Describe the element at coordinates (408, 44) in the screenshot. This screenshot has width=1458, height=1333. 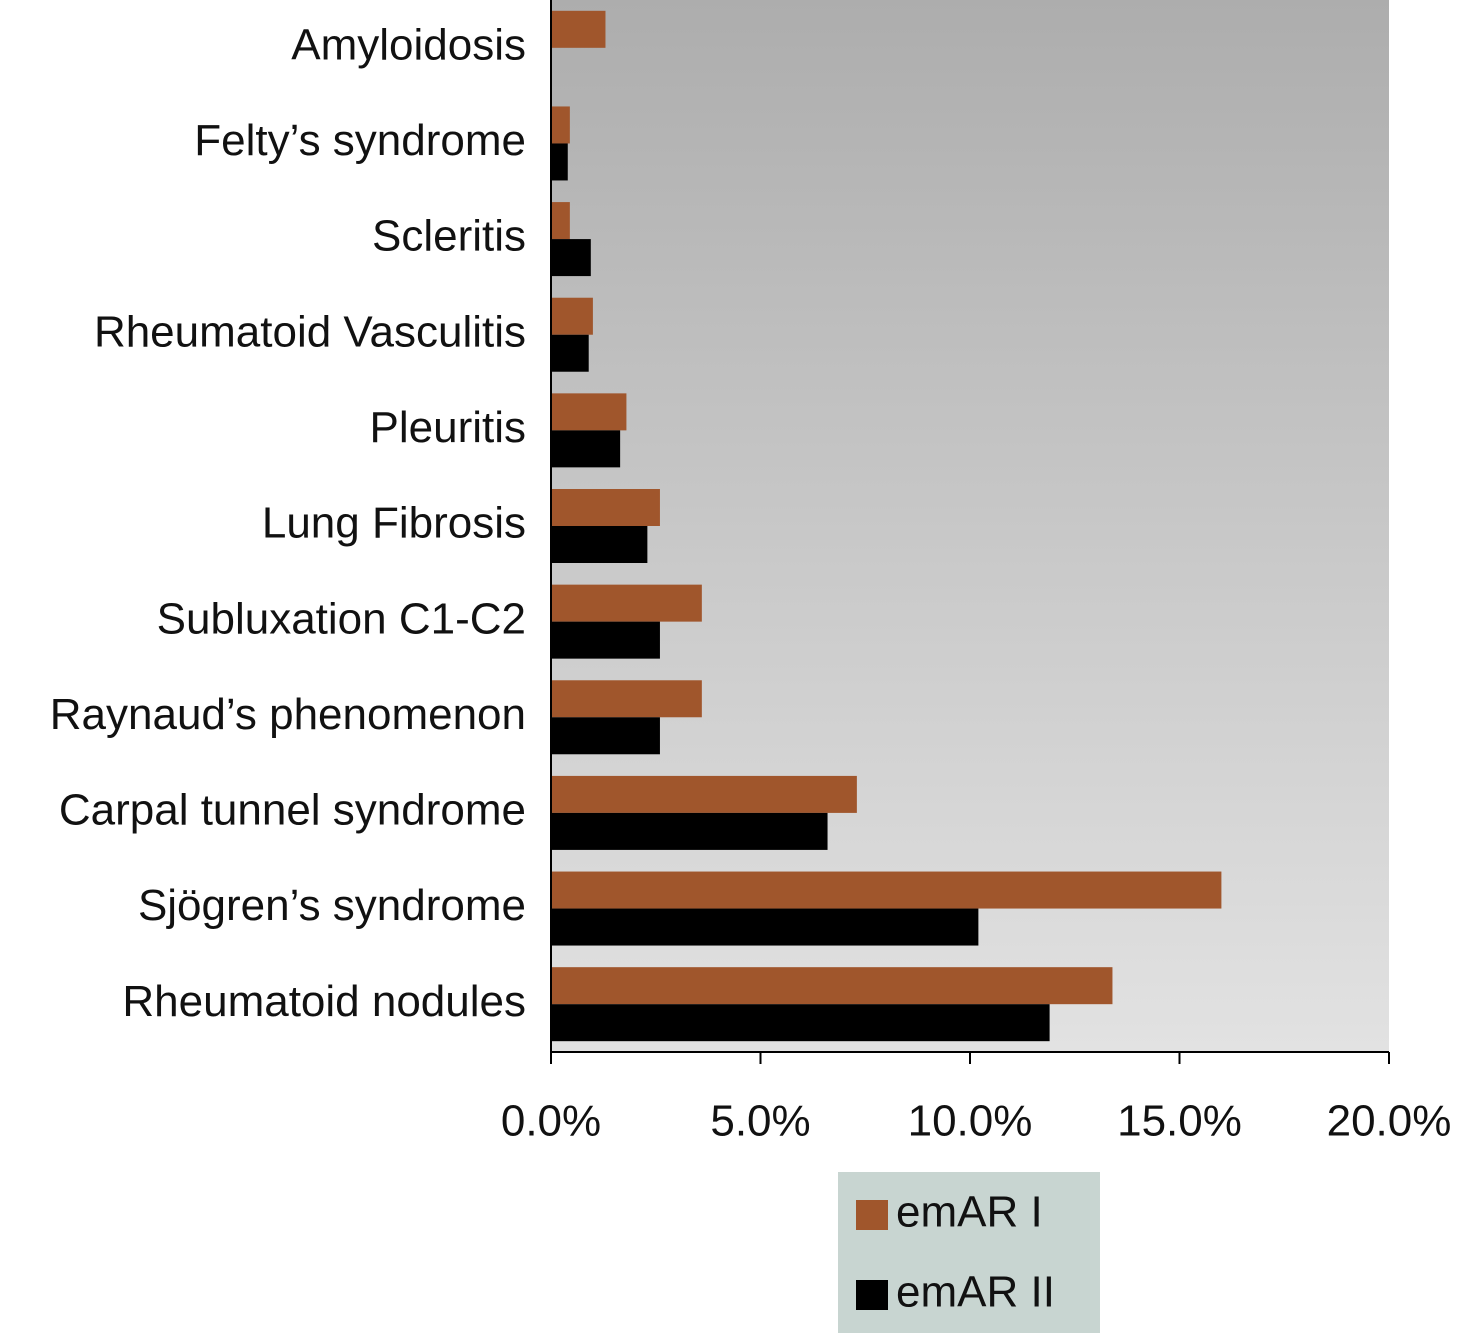
I see `y-tick-label: Amyloidosis` at that location.